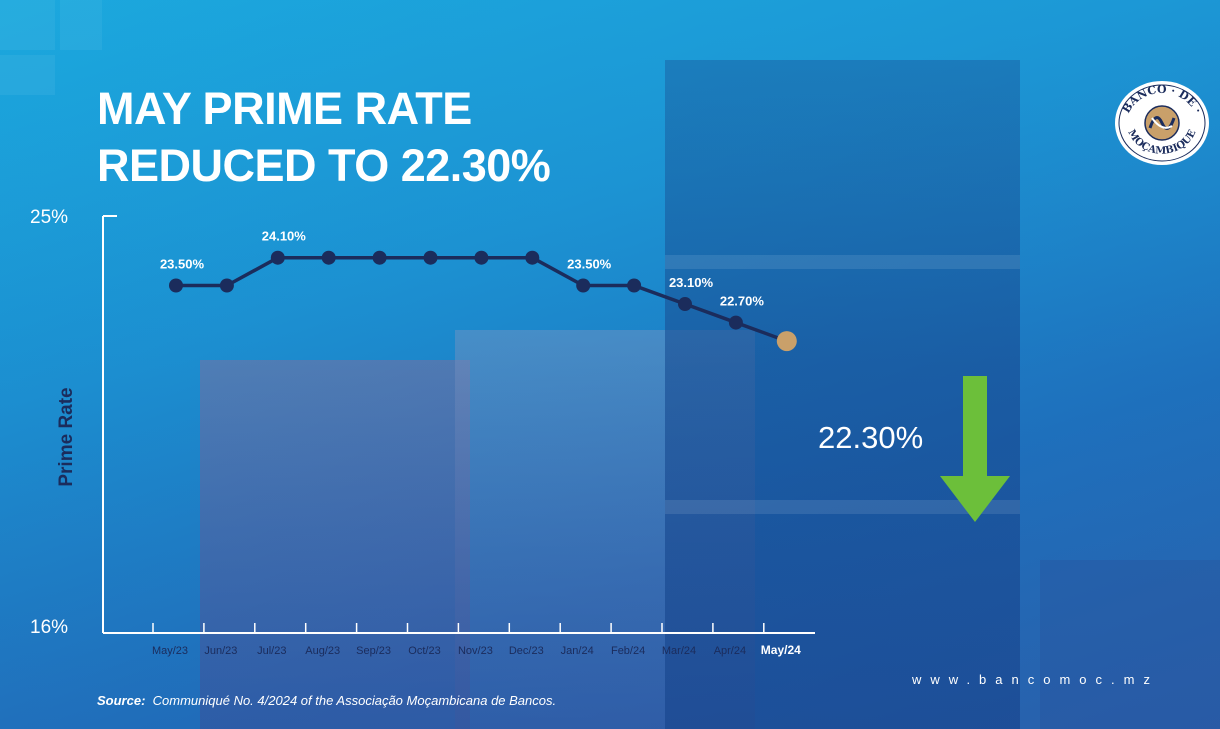 The image size is (1220, 729). What do you see at coordinates (742, 301) in the screenshot?
I see `data-label: 22.70%` at bounding box center [742, 301].